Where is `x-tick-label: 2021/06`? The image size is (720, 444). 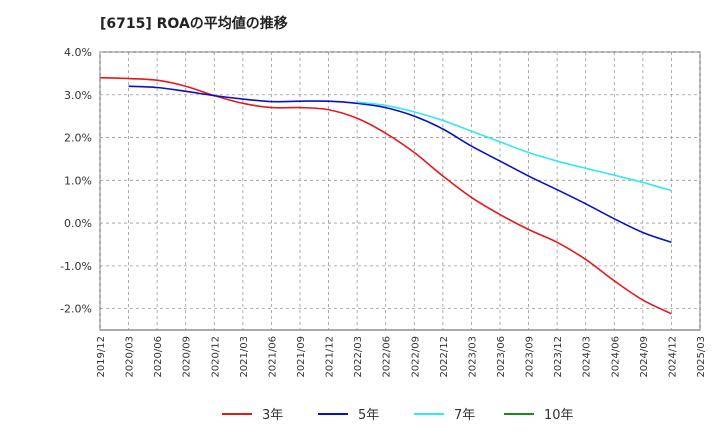
x-tick-label: 2021/06 is located at coordinates (272, 357).